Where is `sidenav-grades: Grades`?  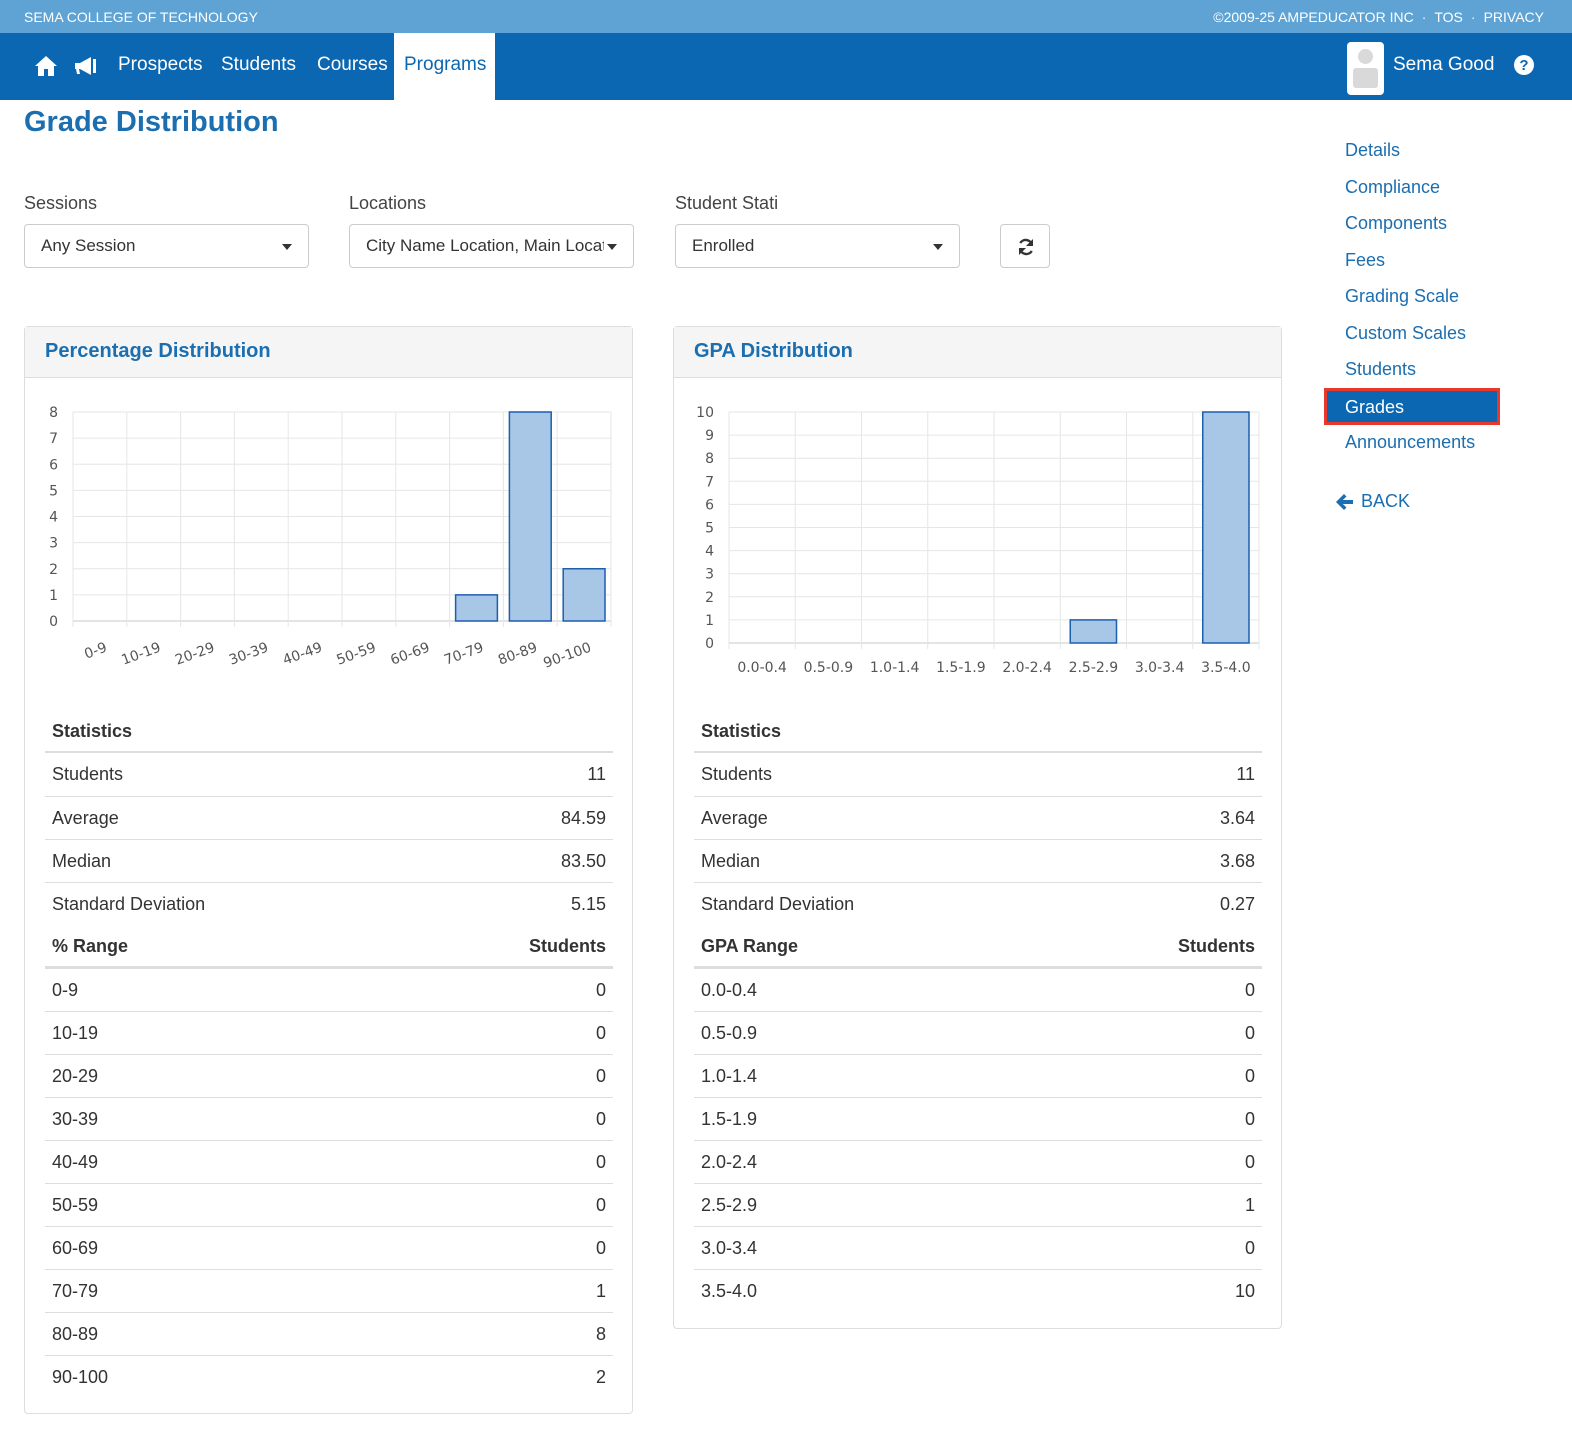
sidenav-grades: Grades is located at coordinates (1412, 406).